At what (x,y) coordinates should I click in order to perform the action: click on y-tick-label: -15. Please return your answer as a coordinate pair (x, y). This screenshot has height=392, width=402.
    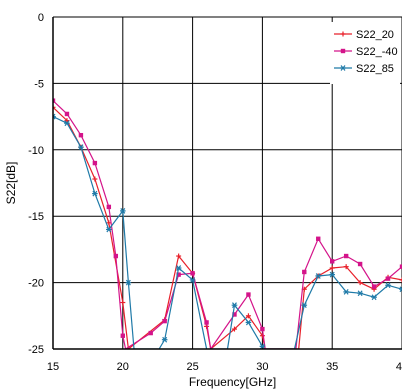
    Looking at the image, I should click on (36, 217).